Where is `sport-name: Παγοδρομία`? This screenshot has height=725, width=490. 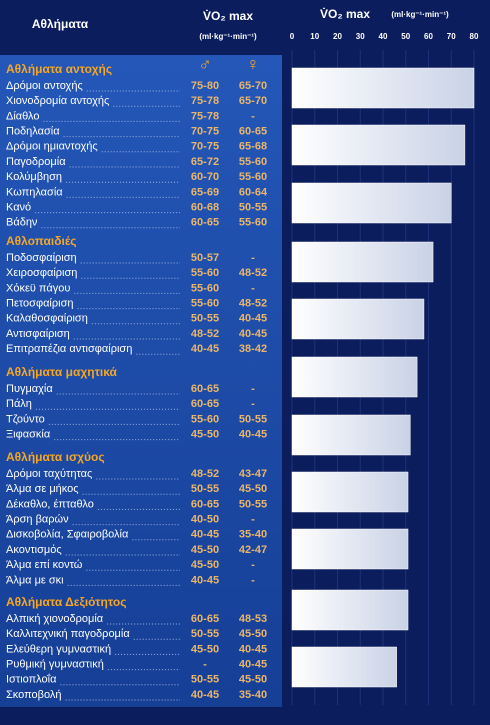
sport-name: Παγοδρομία is located at coordinates (36, 162).